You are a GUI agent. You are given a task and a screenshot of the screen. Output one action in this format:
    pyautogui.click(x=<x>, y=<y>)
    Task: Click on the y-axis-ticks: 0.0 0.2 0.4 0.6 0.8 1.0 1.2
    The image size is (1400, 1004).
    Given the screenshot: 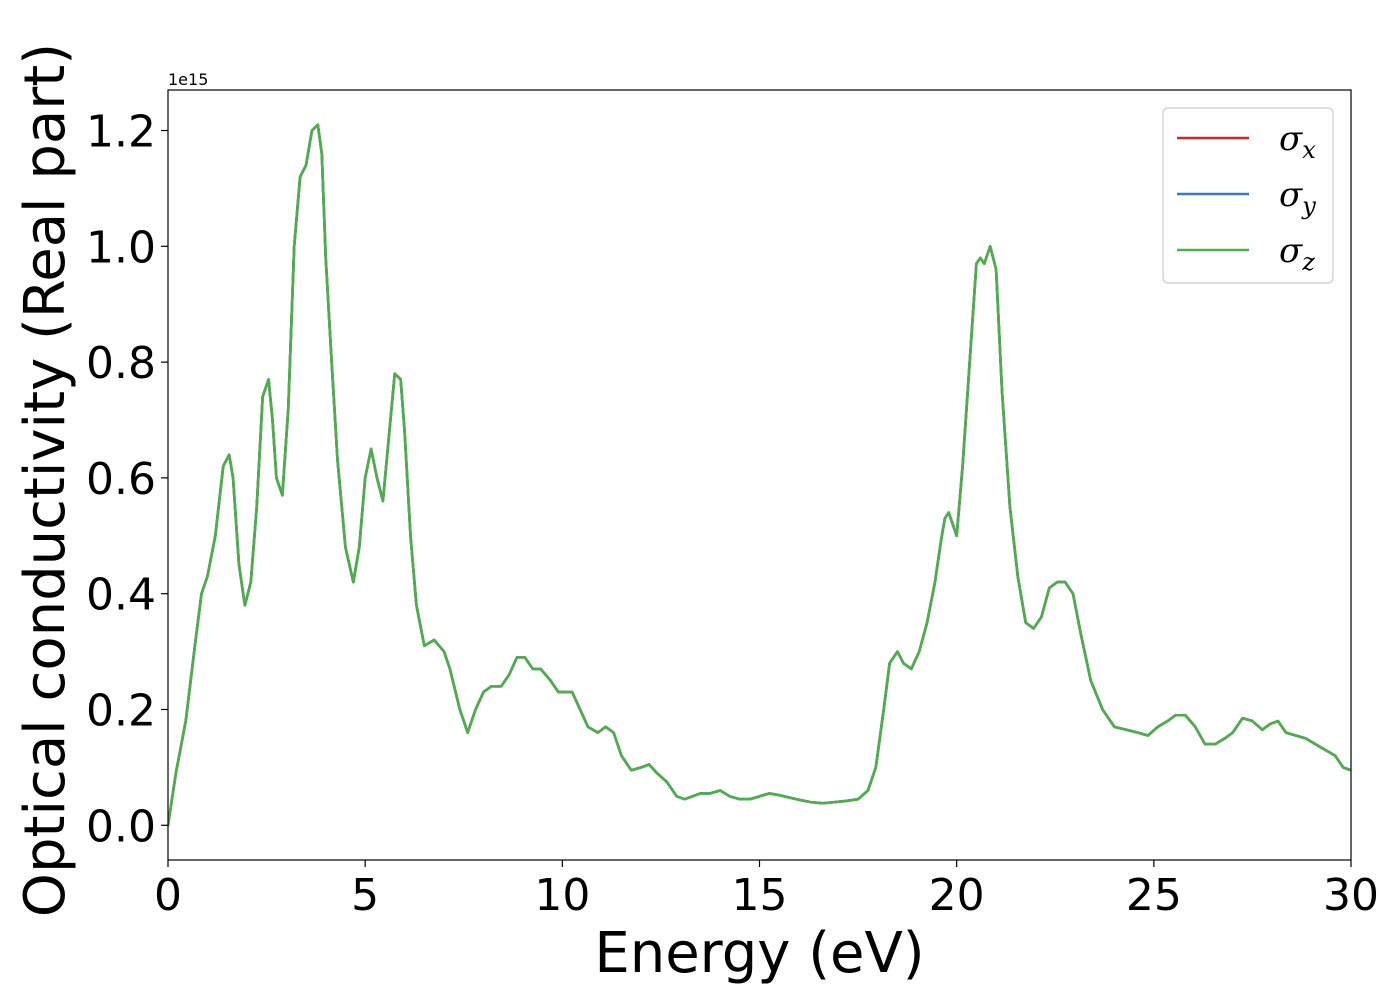 What is the action you would take?
    pyautogui.click(x=127, y=479)
    